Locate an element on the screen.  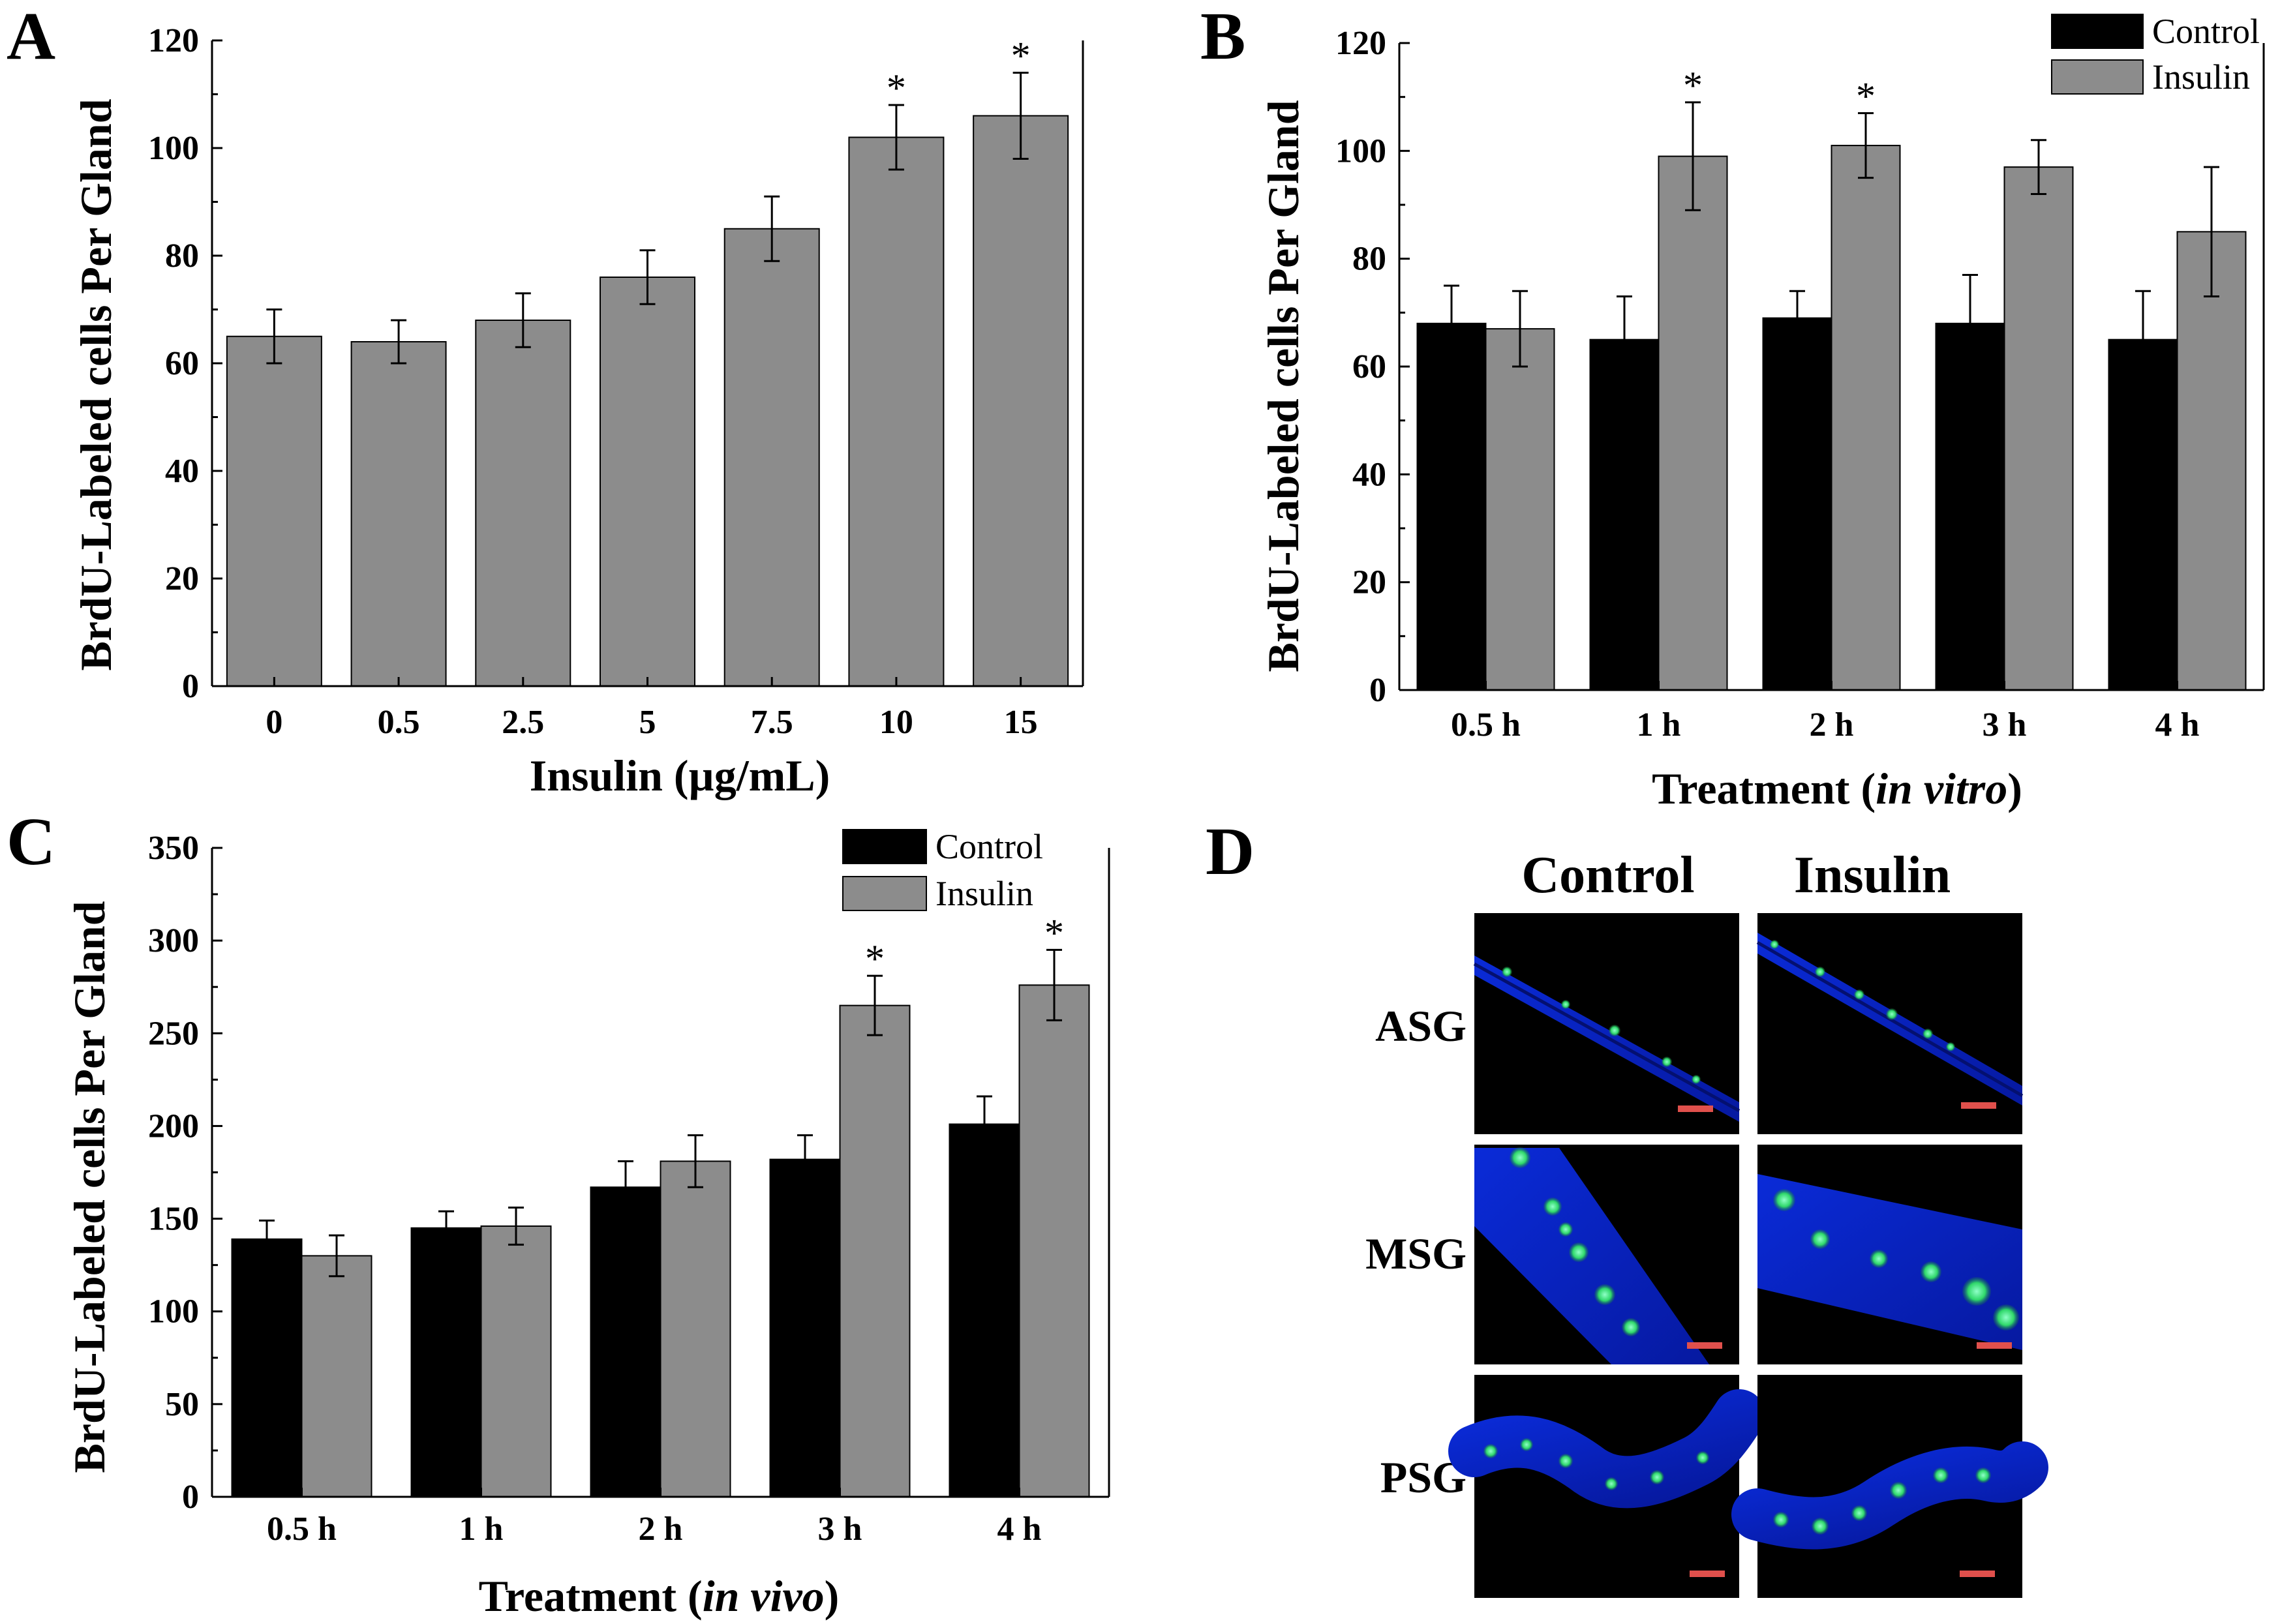
panel-c-x-axis-title-italic: in vivo is located at coordinates (764, 1596).